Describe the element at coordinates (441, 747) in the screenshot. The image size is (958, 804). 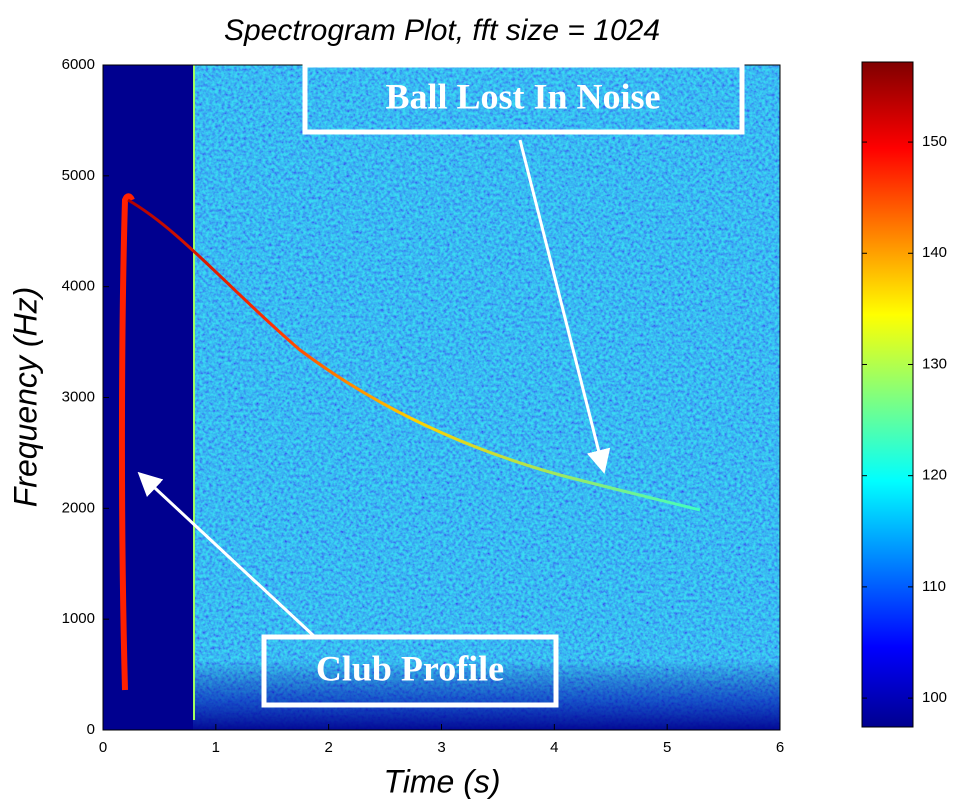
I see `x-tick-label: 3` at that location.